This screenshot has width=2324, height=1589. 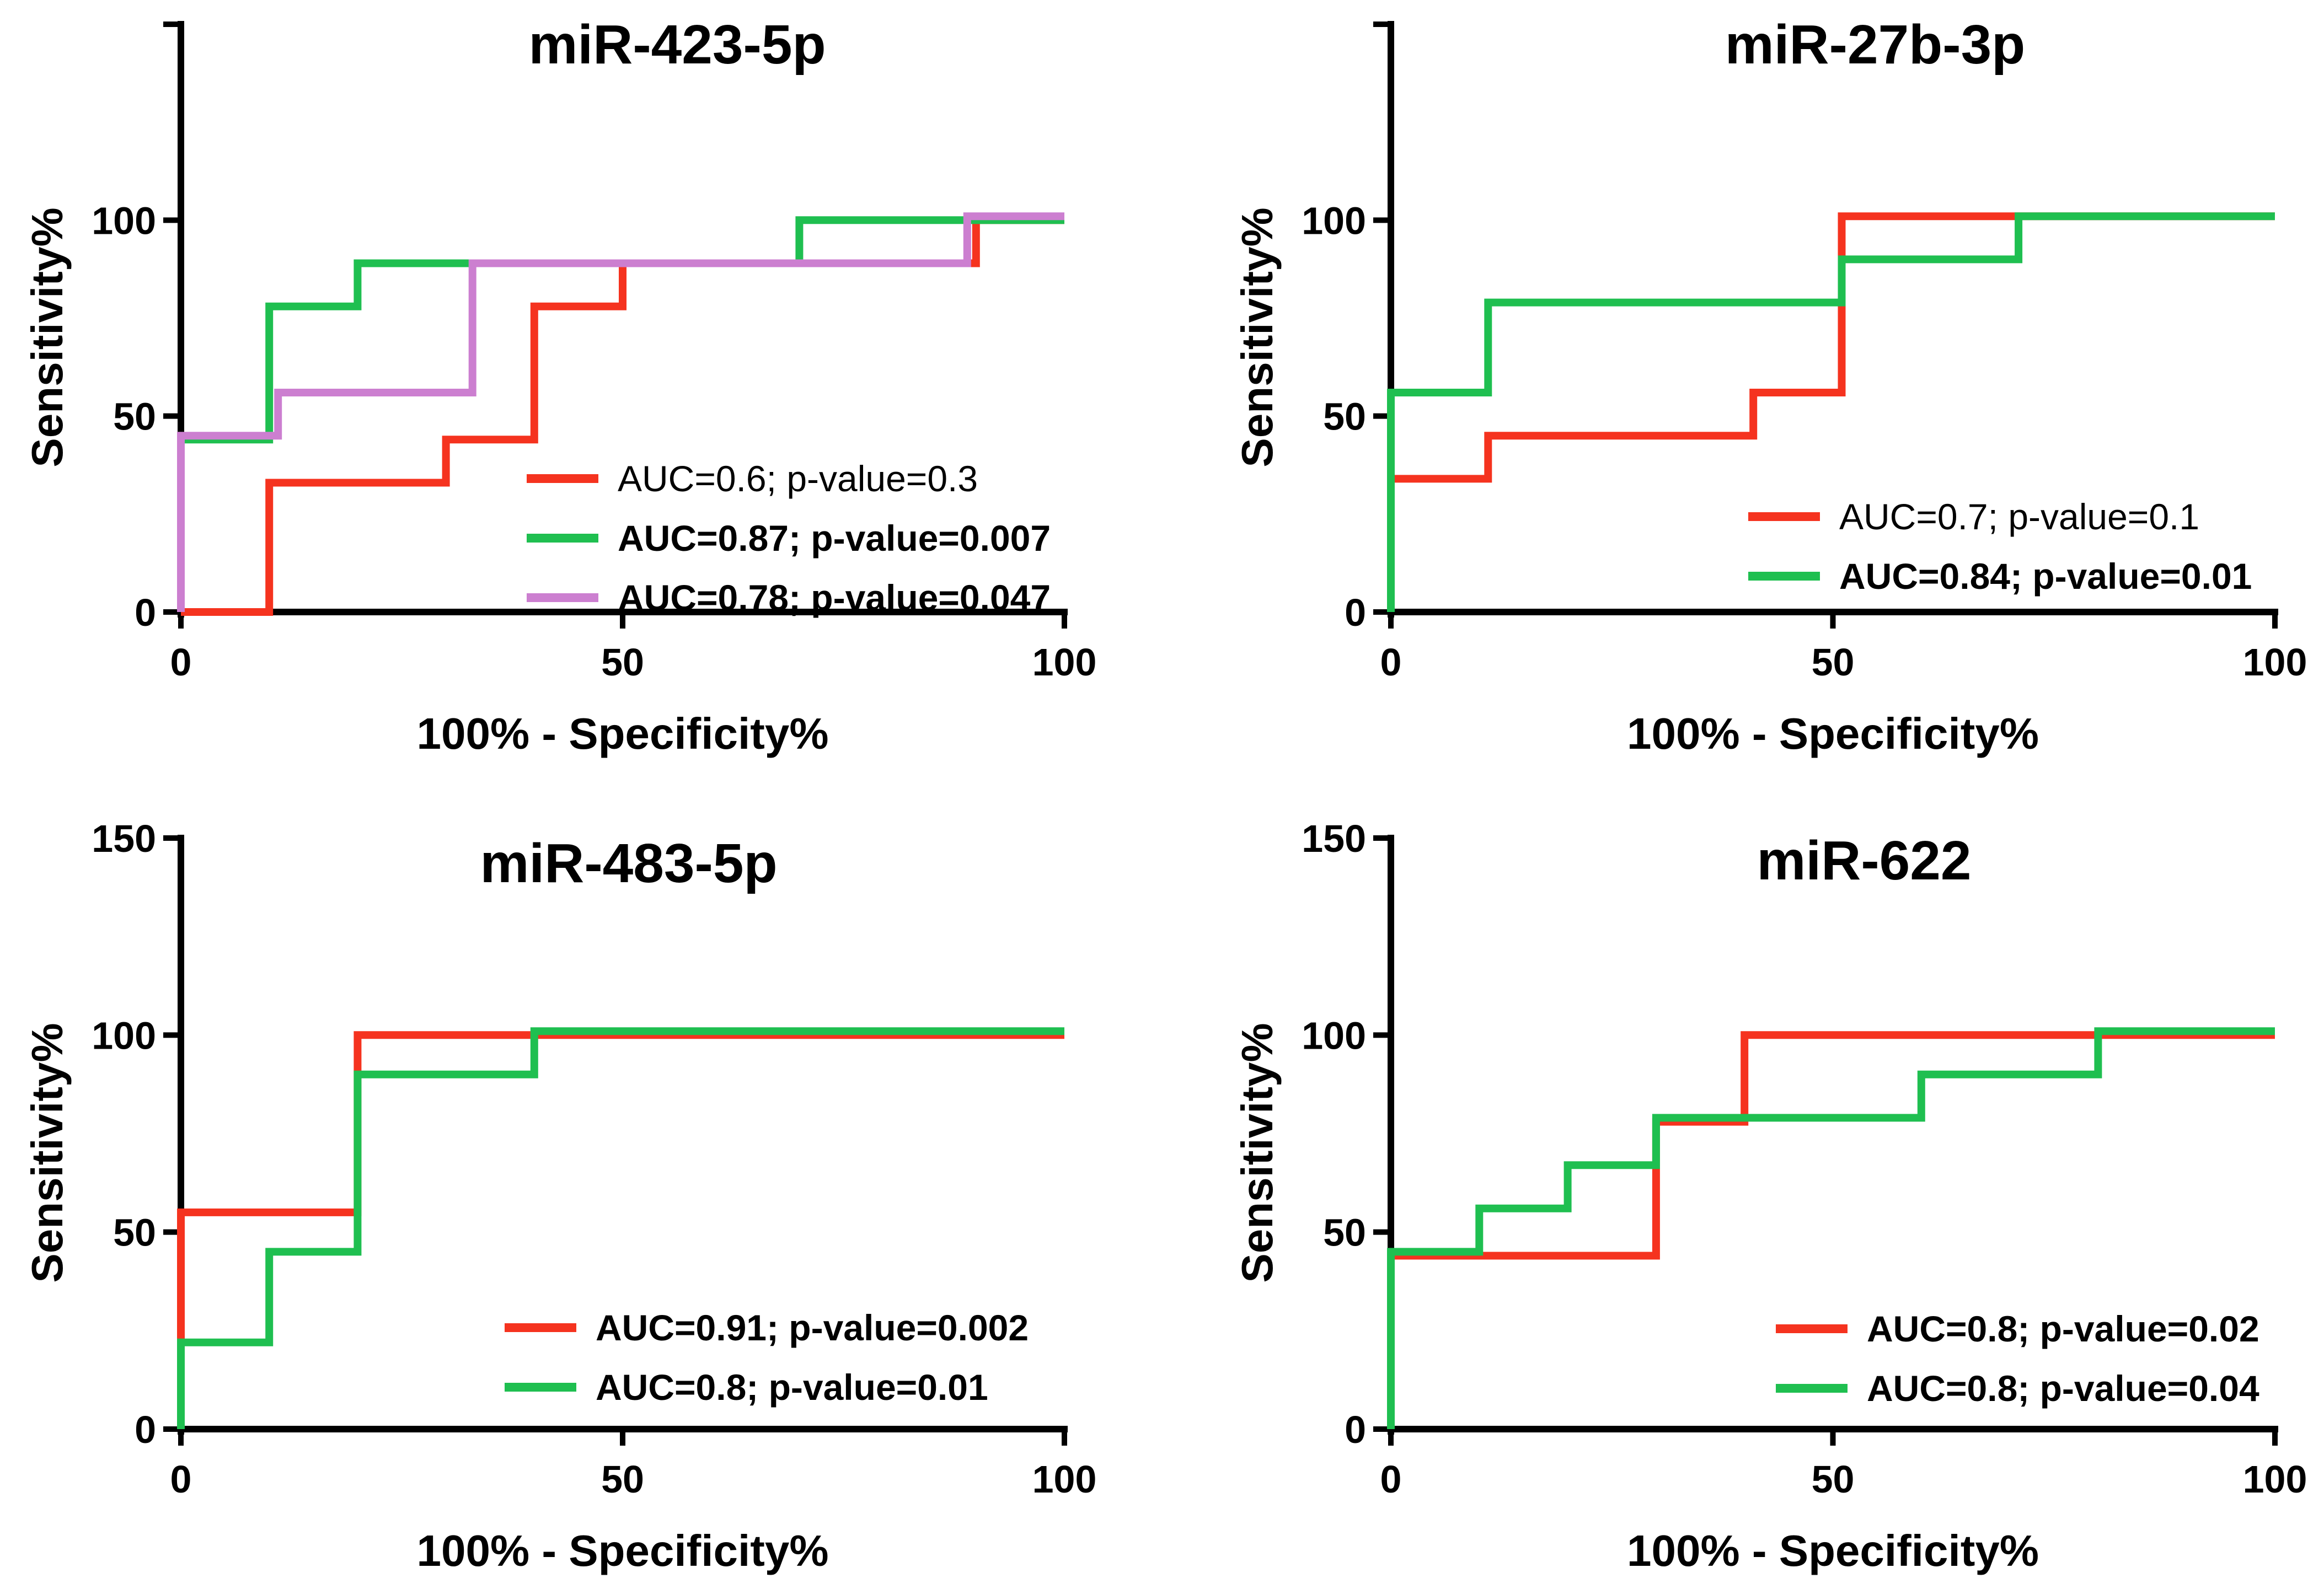 I want to click on legend-label: AUC=0.8; p-value=0.02, so click(x=2063, y=1329).